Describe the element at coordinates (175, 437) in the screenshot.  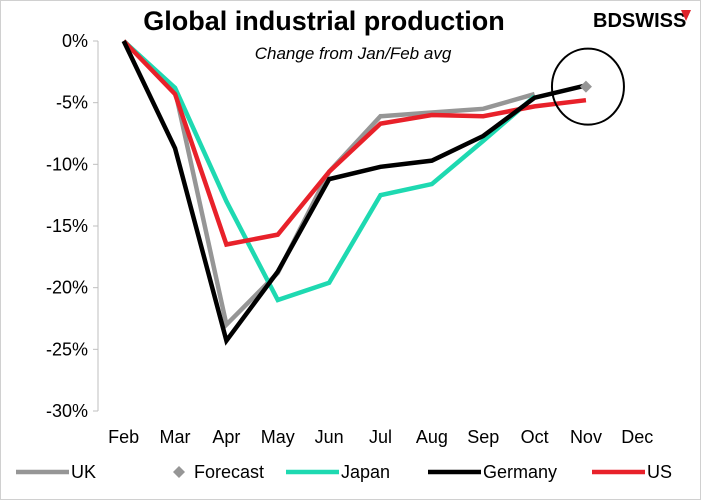
I see `x-tick-label: Mar` at that location.